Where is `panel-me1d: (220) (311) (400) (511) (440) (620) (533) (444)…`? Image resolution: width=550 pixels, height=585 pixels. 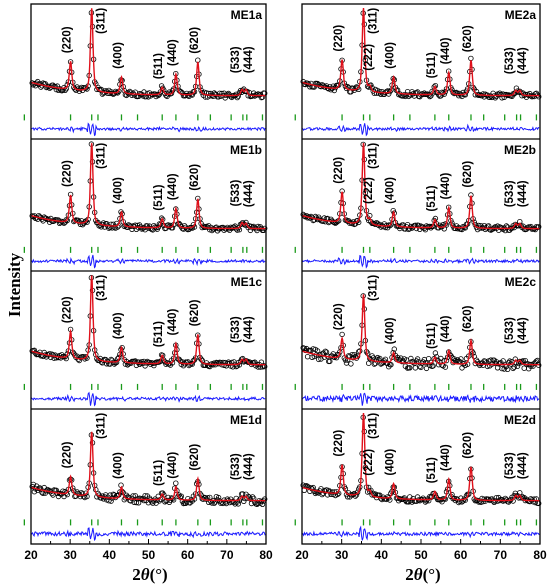 panel-me1d: (220) (311) (400) (511) (440) (620) (533) (444)… is located at coordinates (145, 477).